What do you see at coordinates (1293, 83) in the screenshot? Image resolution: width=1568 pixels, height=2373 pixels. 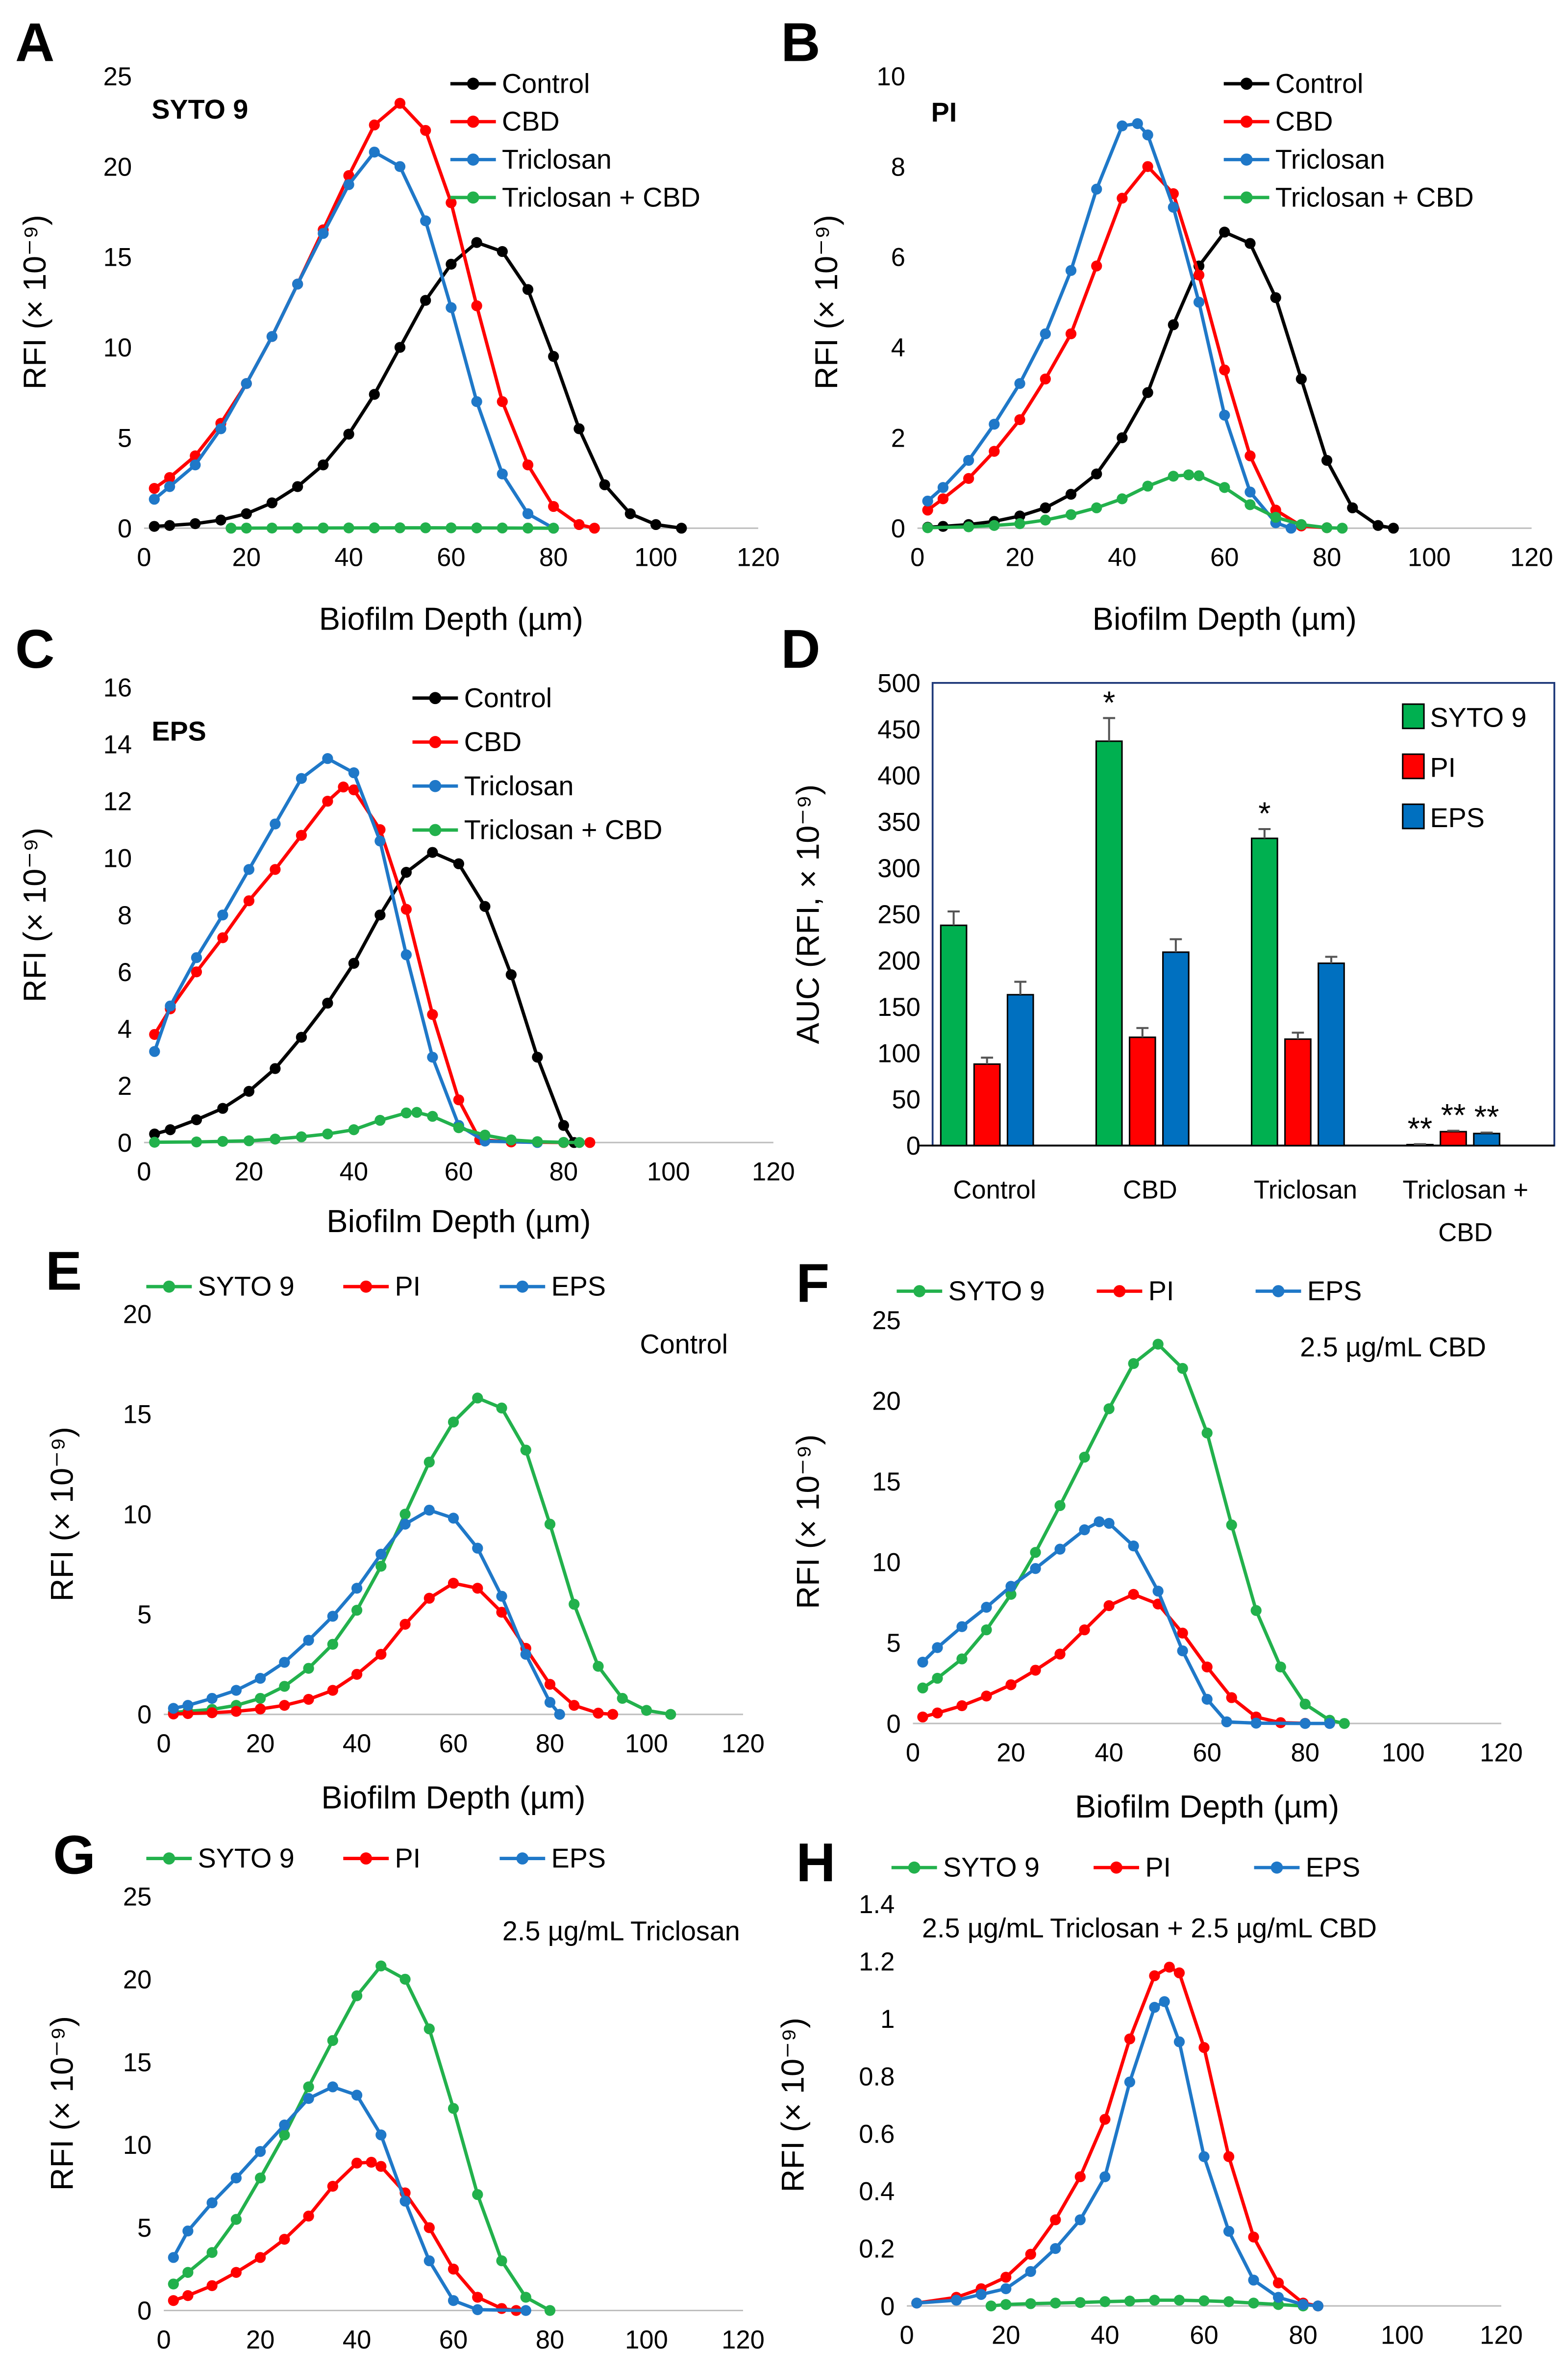 I see `legend-item: Control` at bounding box center [1293, 83].